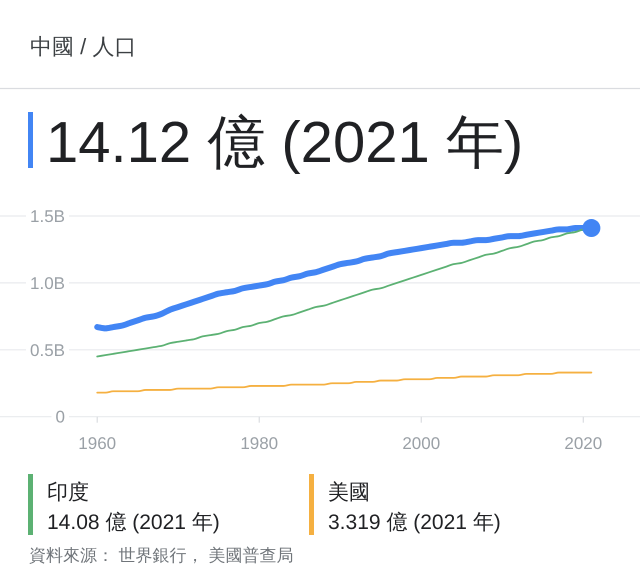 Image resolution: width=640 pixels, height=581 pixels. What do you see at coordinates (47, 283) in the screenshot?
I see `y-tick-label: 1.0B` at bounding box center [47, 283].